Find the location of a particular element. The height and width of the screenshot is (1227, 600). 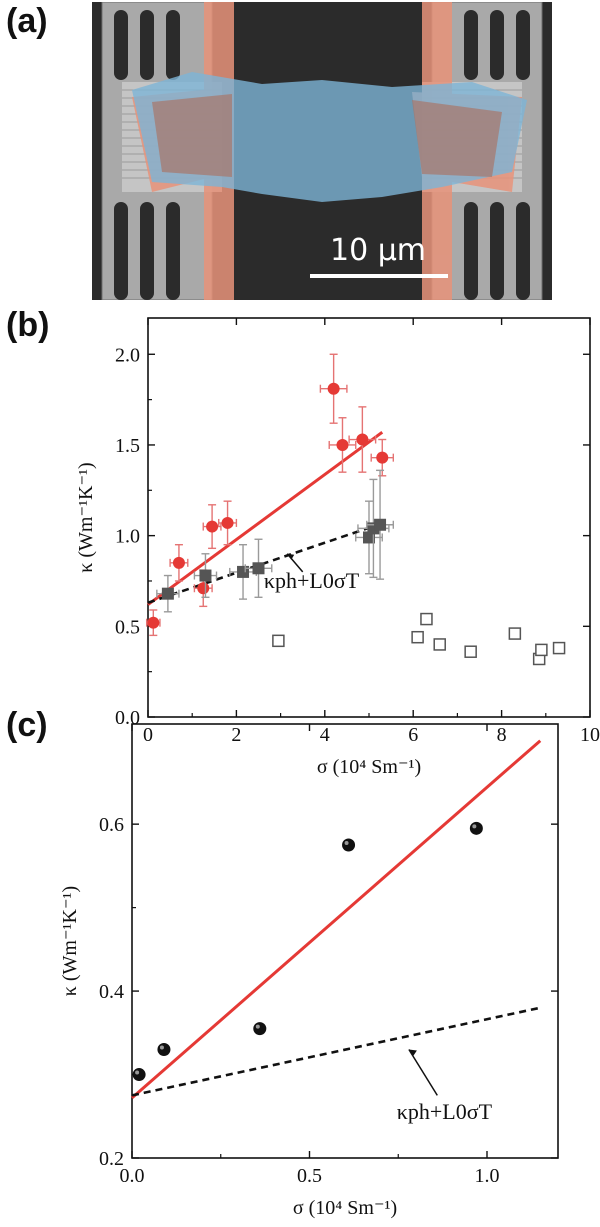

y-tick-label: 0.2 is located at coordinates (111, 1159).